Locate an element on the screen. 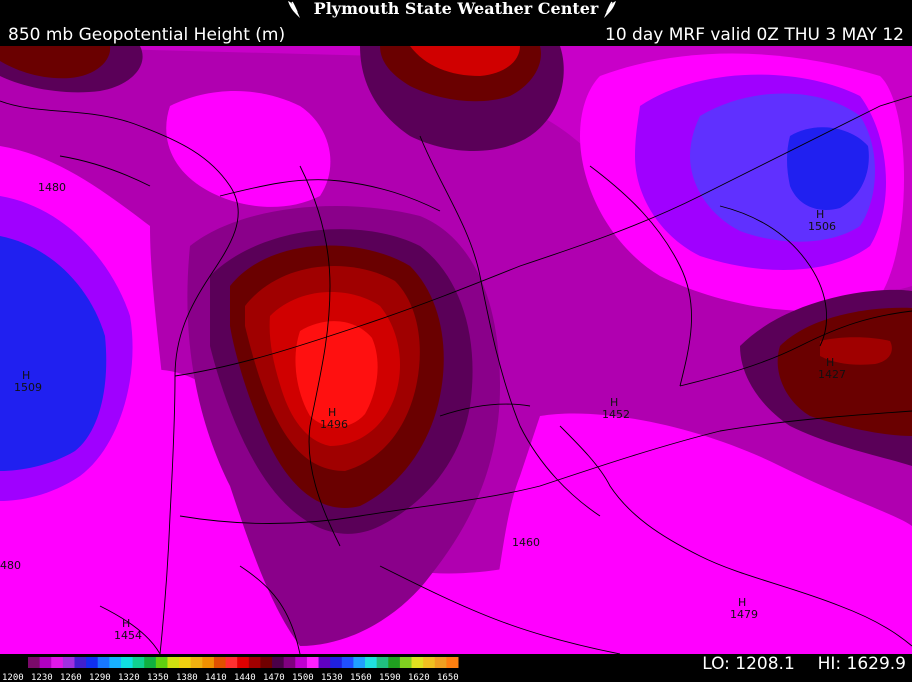 The height and width of the screenshot is (682, 912). legend-tick-label: 1470 is located at coordinates (274, 677).